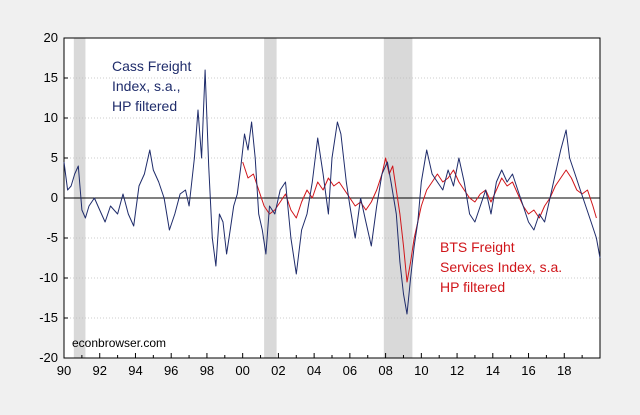 The image size is (640, 415). What do you see at coordinates (151, 66) in the screenshot?
I see `cass-label-line-1: Cass Freight` at bounding box center [151, 66].